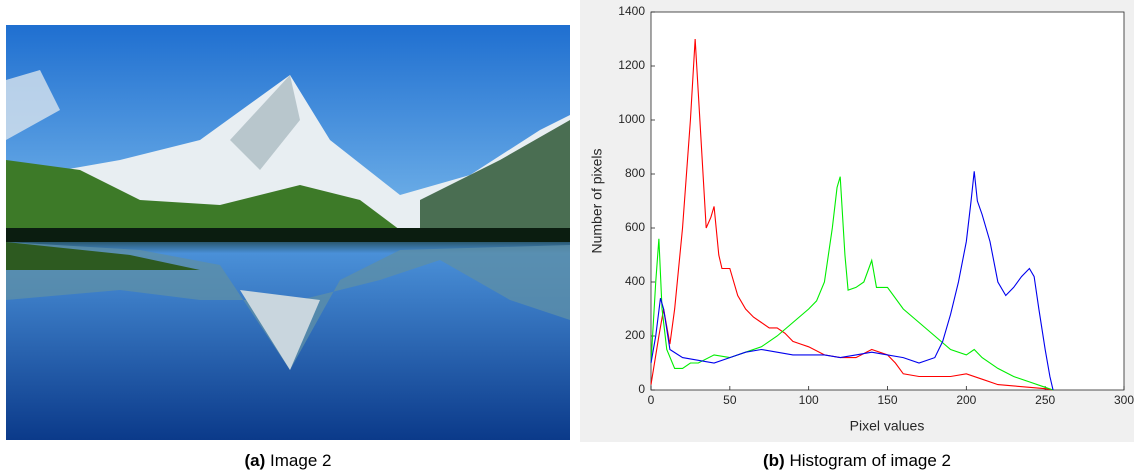 This screenshot has width=1134, height=476. Describe the element at coordinates (870, 460) in the screenshot. I see `caption-text: Histogram of image 2` at that location.